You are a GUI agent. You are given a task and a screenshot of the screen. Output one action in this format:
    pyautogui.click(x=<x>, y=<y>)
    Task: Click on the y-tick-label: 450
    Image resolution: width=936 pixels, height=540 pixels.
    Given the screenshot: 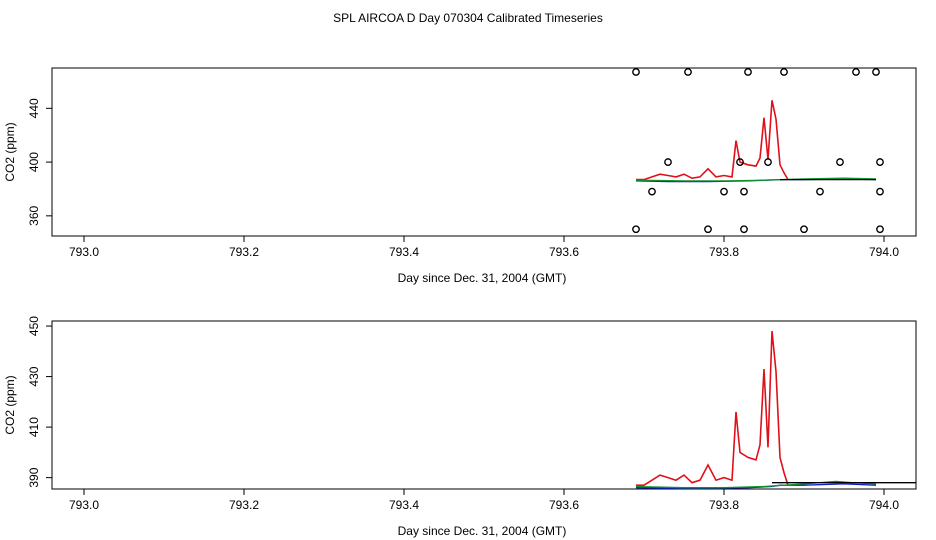 What is the action you would take?
    pyautogui.click(x=34, y=326)
    